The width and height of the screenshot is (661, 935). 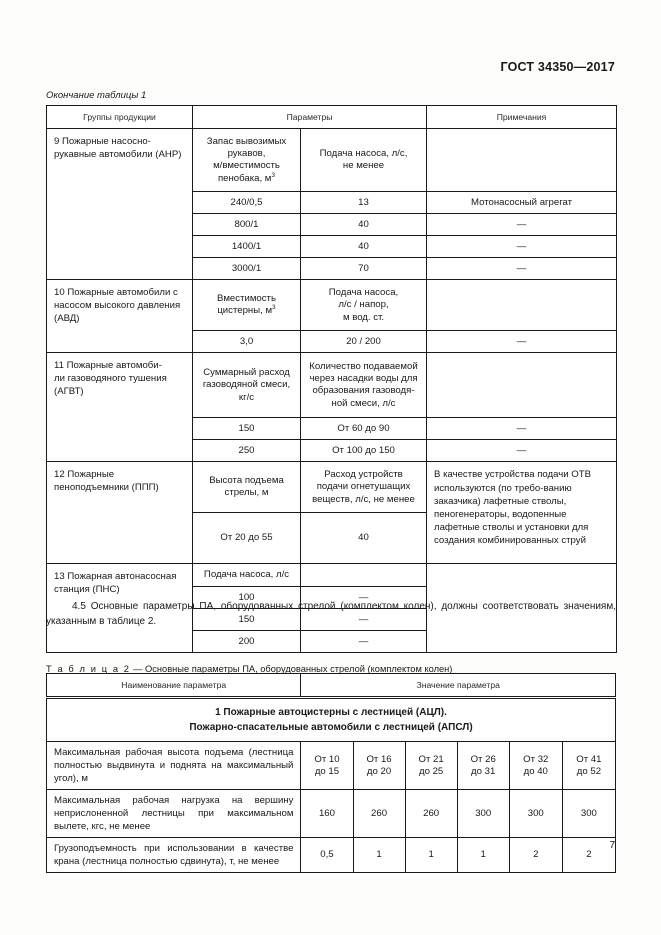 What do you see at coordinates (431, 766) in the screenshot?
I see `table2-value: От 21 до 25` at bounding box center [431, 766].